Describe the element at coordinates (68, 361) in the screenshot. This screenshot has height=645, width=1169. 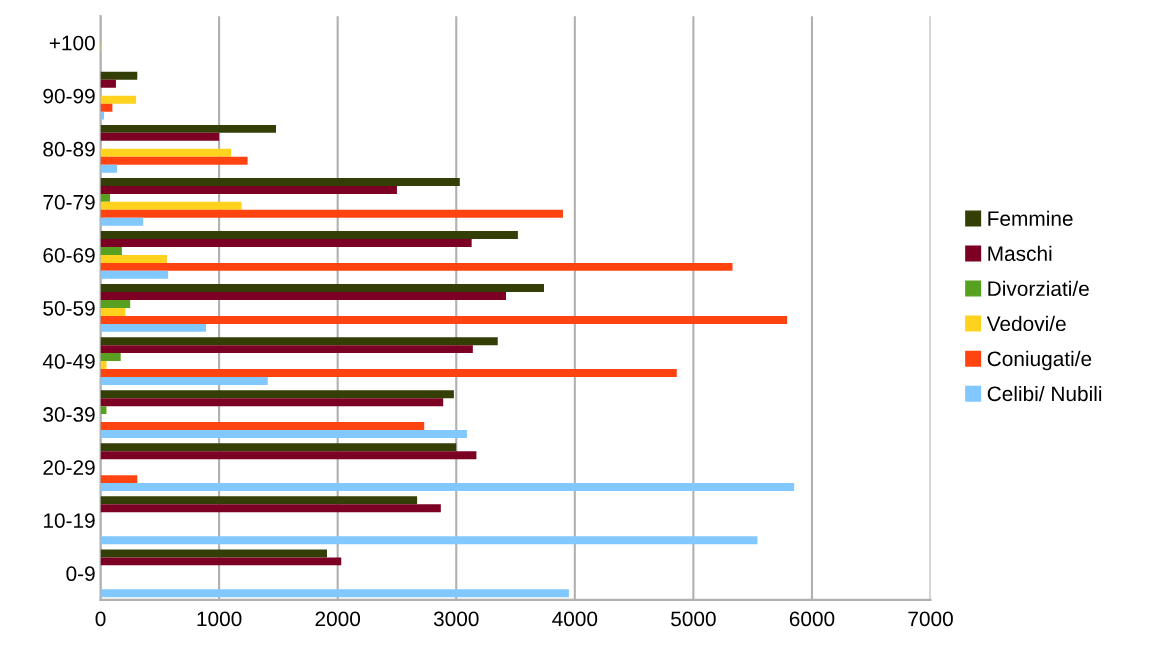
I see `y-tick-label: 40-49` at that location.